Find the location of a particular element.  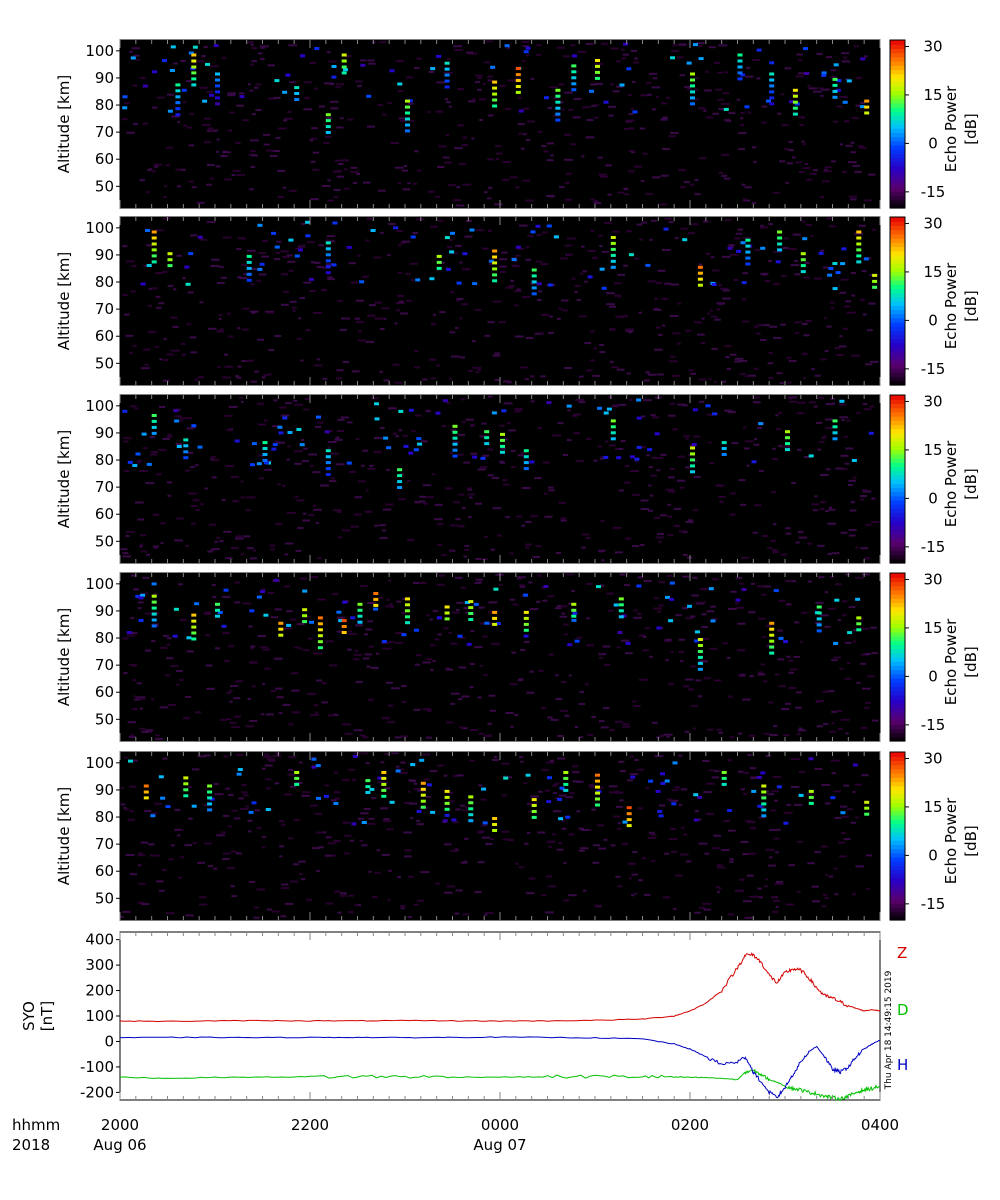

colorbar-tick-label: 0 is located at coordinates (933, 676).